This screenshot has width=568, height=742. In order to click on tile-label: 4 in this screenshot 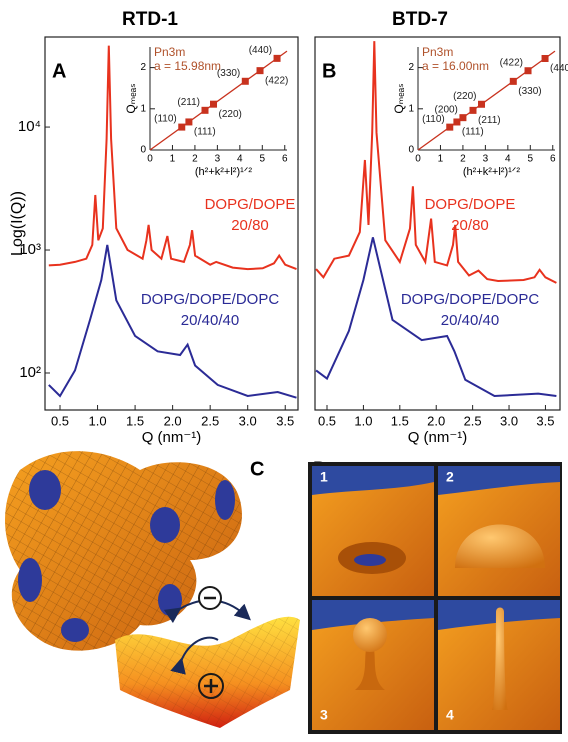, I will do `click(450, 715)`.